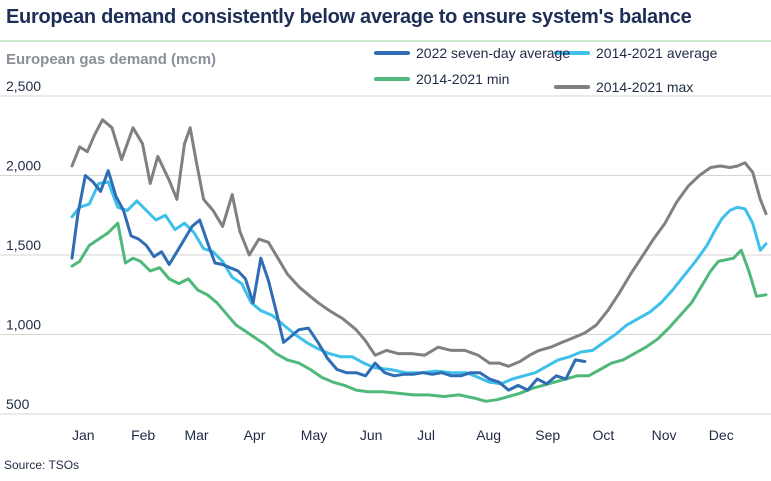 The height and width of the screenshot is (481, 771). I want to click on y-axis-ticks: 2,500 2,000 1,500 1,000 500, so click(23, 245).